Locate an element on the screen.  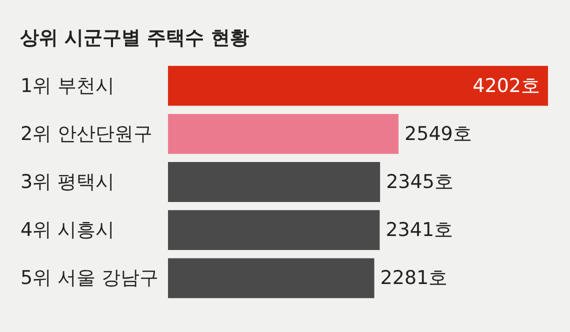
y-tick-label: 1위 부천시 is located at coordinates (67, 85).